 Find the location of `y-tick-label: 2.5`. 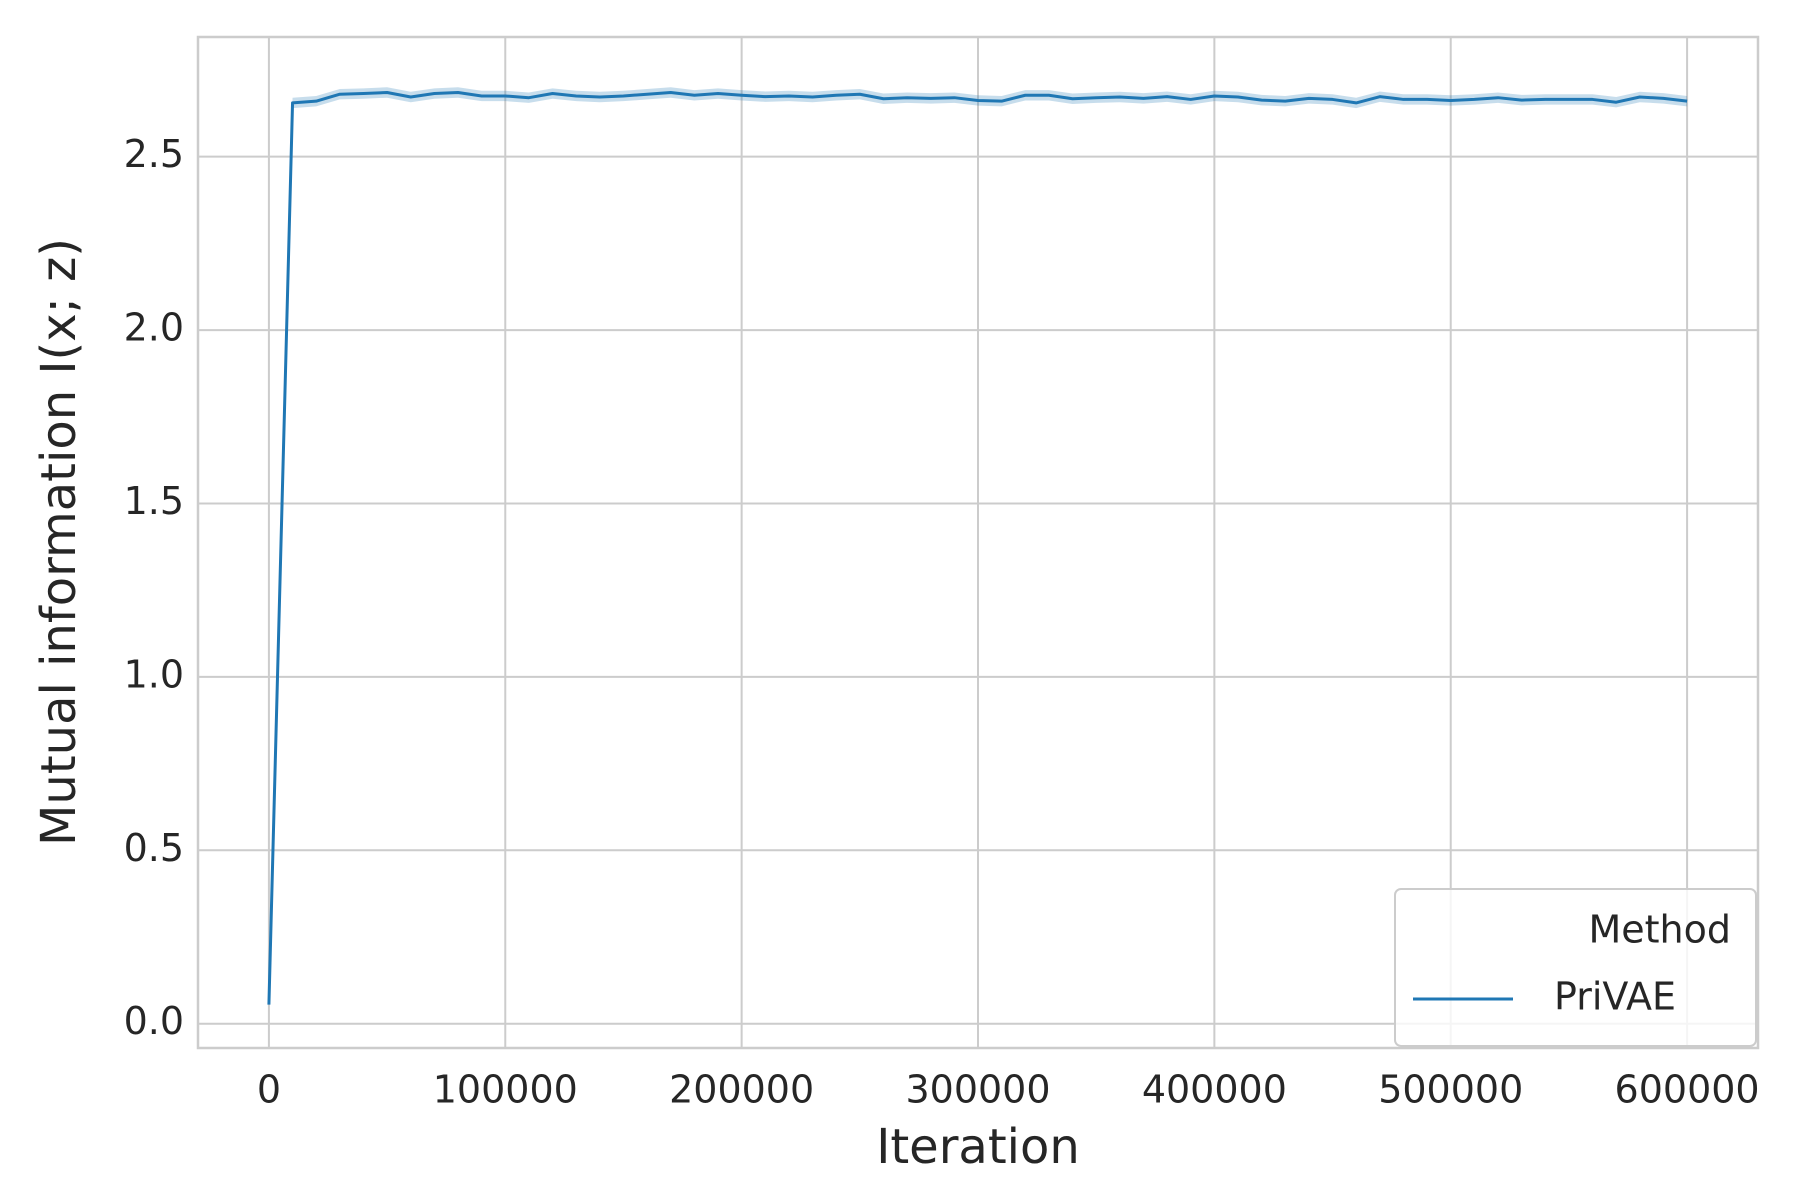

y-tick-label: 2.5 is located at coordinates (154, 154).